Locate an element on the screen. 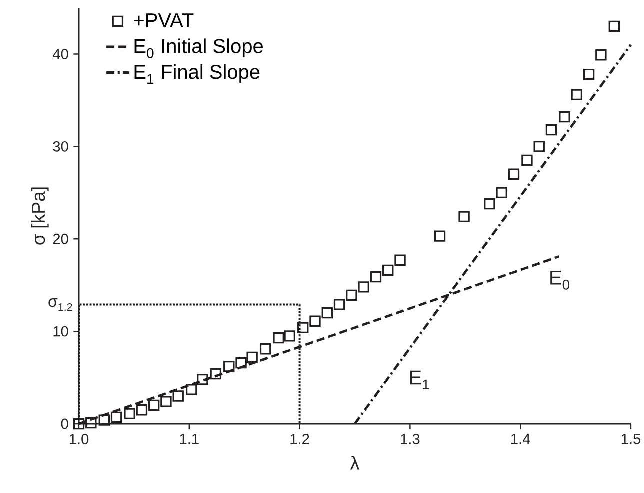 The image size is (644, 493). y-tick-label: 30 is located at coordinates (60, 146).